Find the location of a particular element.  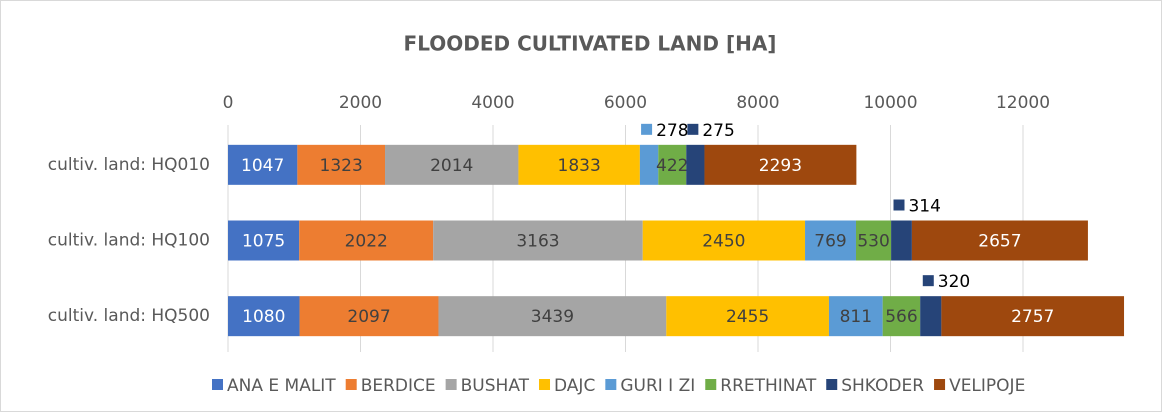

value-label: 1047 is located at coordinates (262, 166).